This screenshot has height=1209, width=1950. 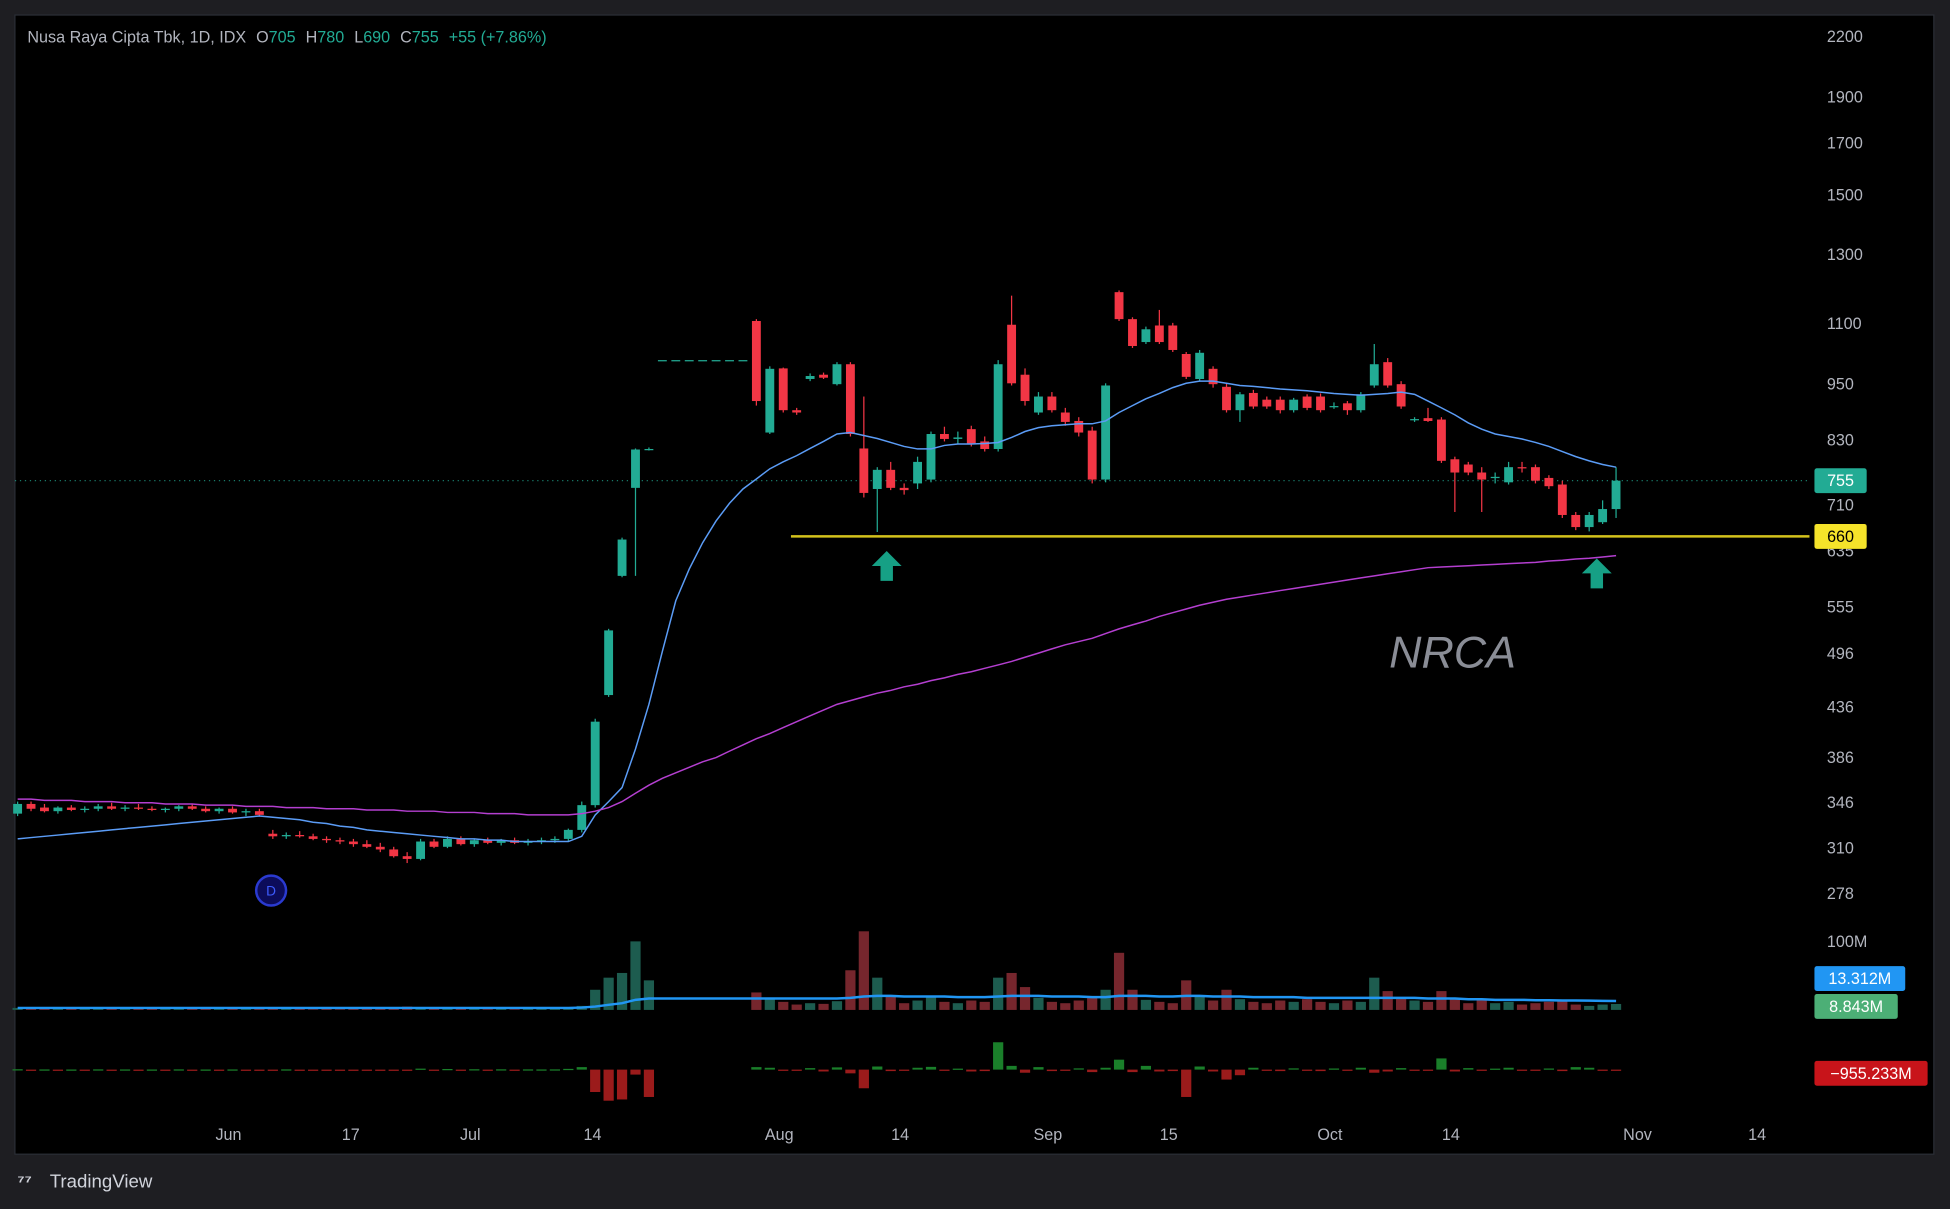 I want to click on x-tick-label: 17, so click(x=351, y=1135).